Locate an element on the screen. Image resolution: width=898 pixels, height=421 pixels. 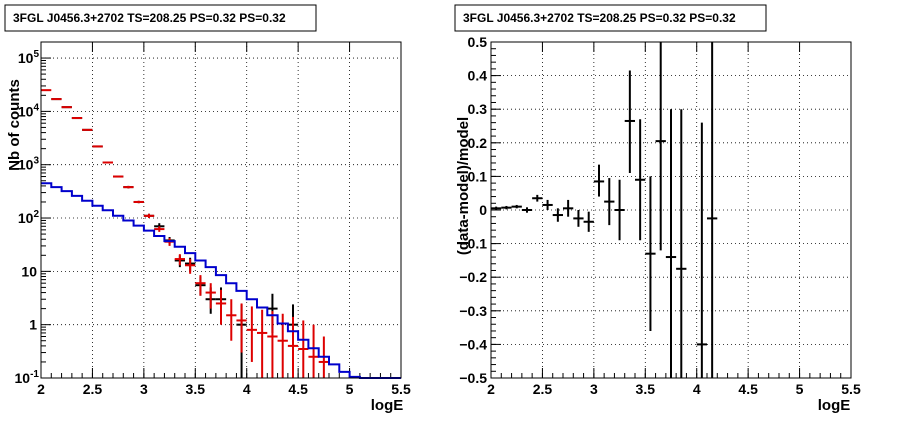
chart2-y-tick-label: −0.3 is located at coordinates (473, 311).